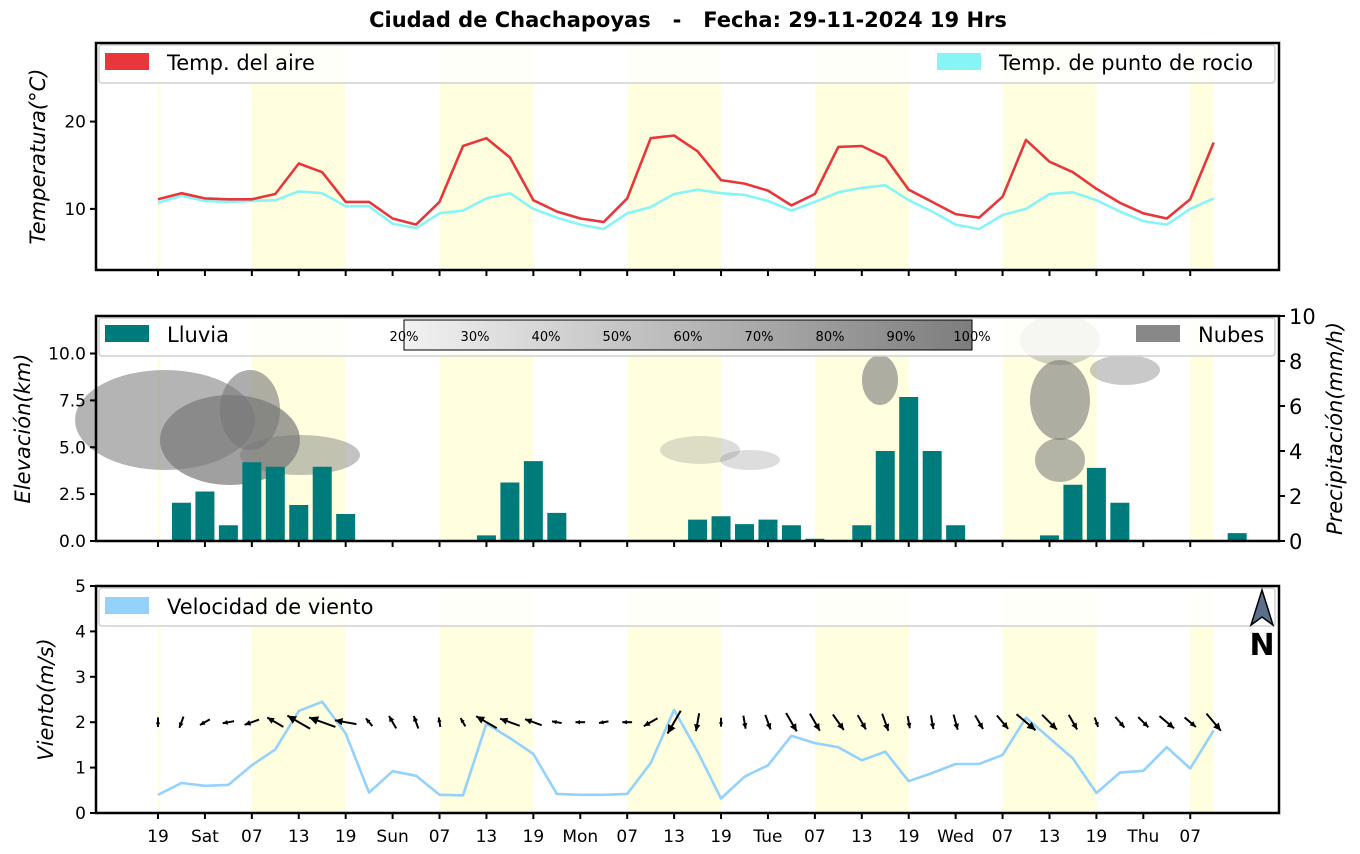 The image size is (1360, 854). I want to click on y-axis-label: Elevación(km), so click(23, 429).